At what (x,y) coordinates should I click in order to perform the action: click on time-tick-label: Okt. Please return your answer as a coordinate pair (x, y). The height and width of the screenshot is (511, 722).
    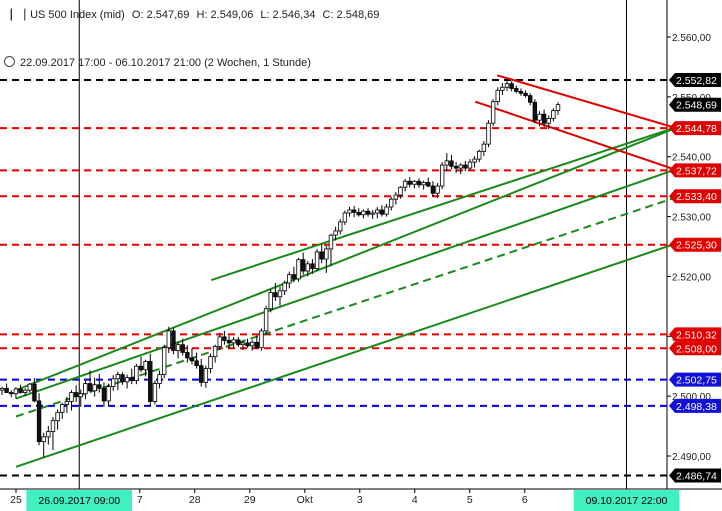
    Looking at the image, I should click on (305, 500).